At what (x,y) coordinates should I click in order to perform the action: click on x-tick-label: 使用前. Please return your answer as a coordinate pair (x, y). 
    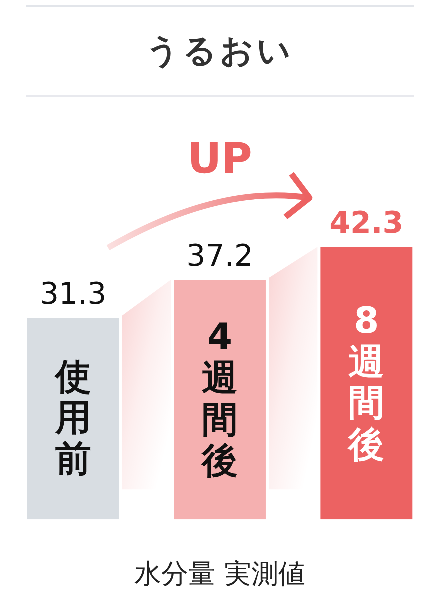
    Looking at the image, I should click on (73, 418).